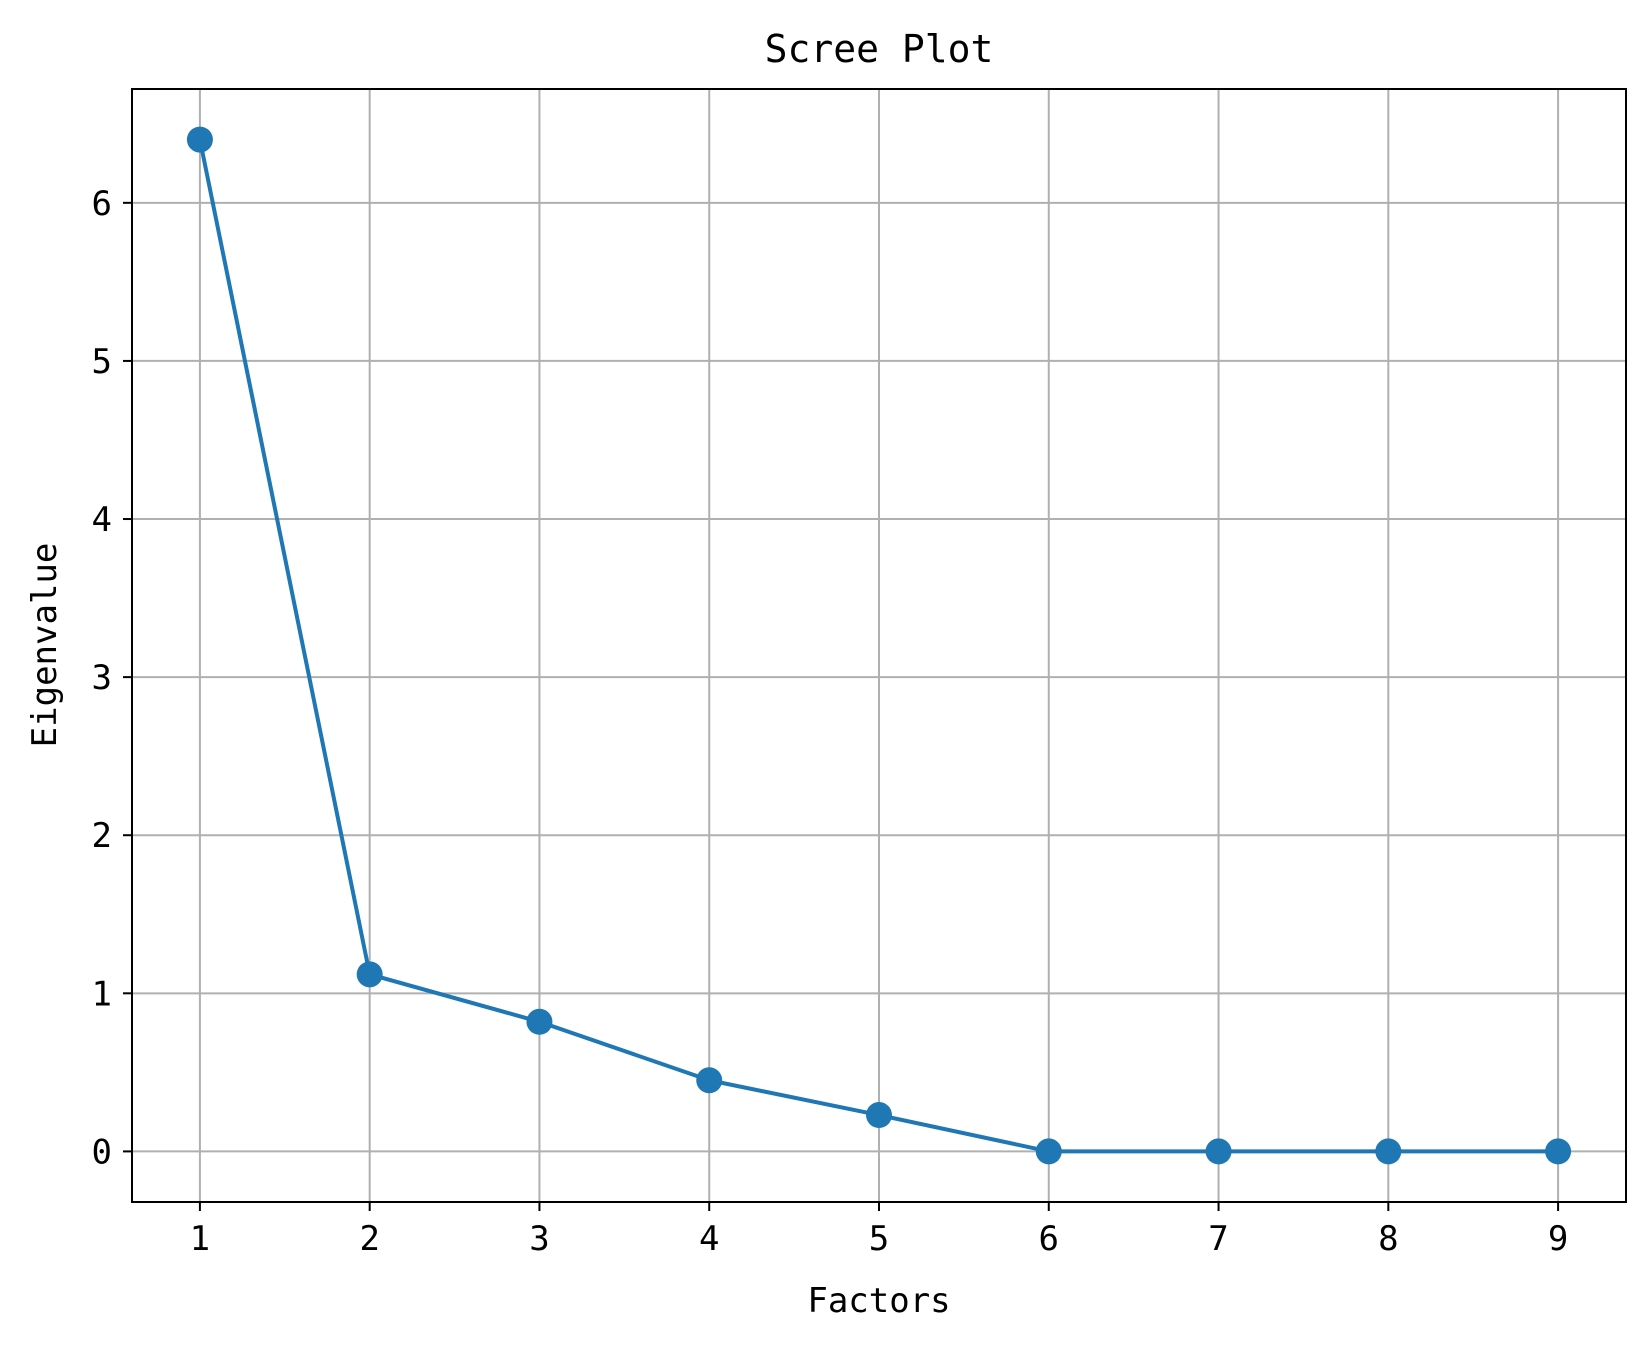 The height and width of the screenshot is (1348, 1649). Describe the element at coordinates (879, 49) in the screenshot. I see `chart-title: Scree Plot` at that location.